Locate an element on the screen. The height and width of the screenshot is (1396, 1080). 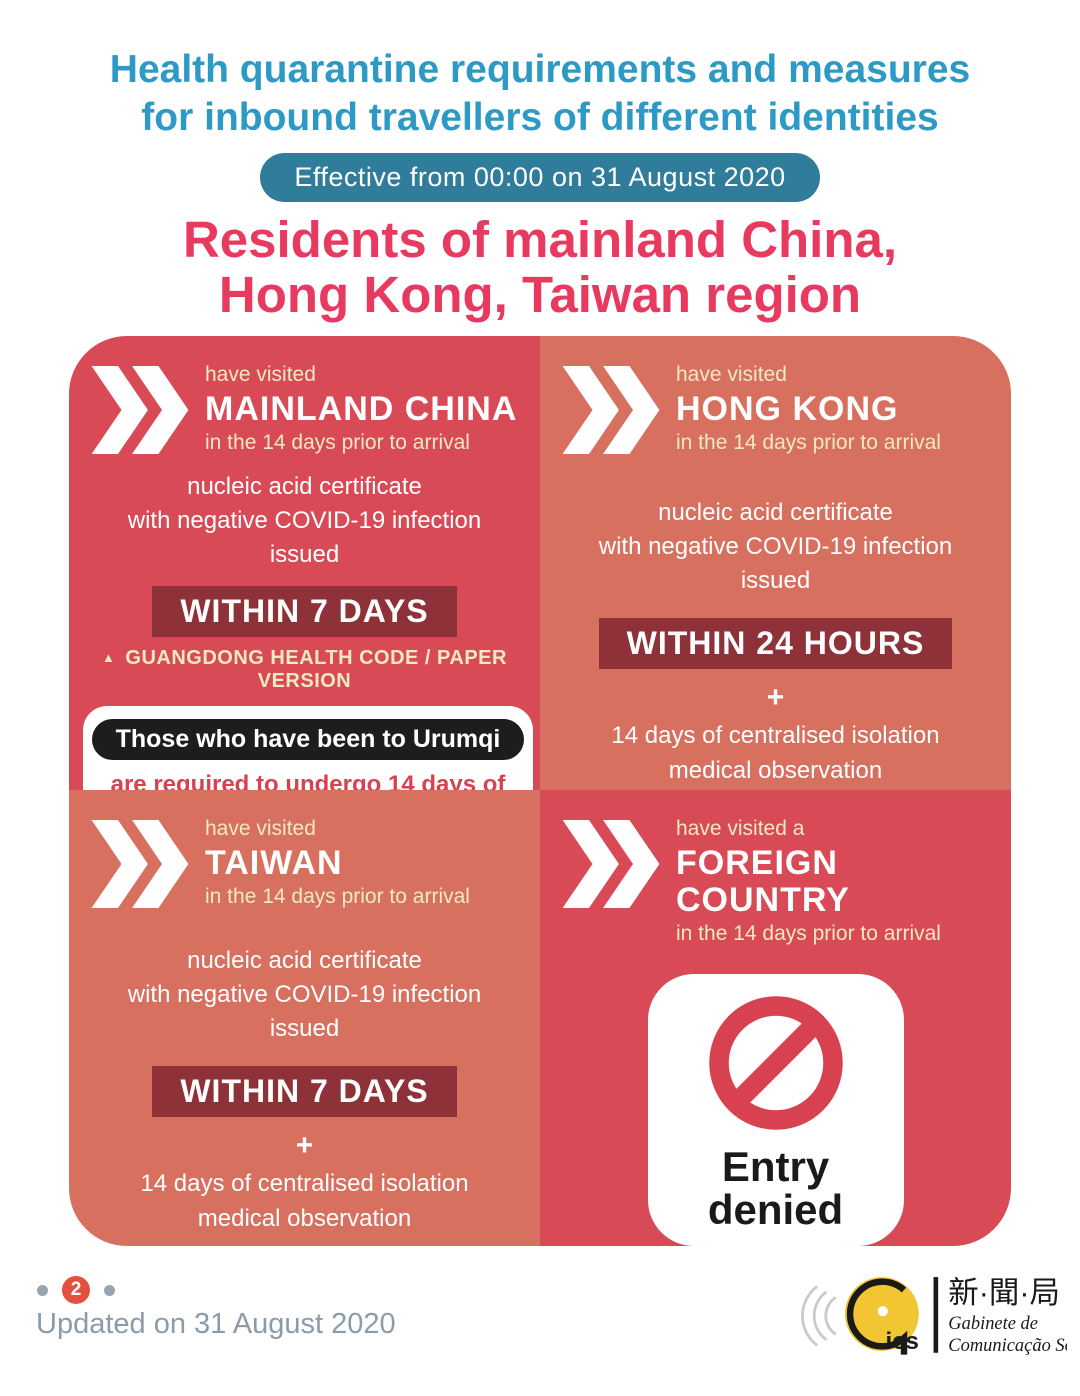
logo-g-curve is located at coordinates (877, 1316).